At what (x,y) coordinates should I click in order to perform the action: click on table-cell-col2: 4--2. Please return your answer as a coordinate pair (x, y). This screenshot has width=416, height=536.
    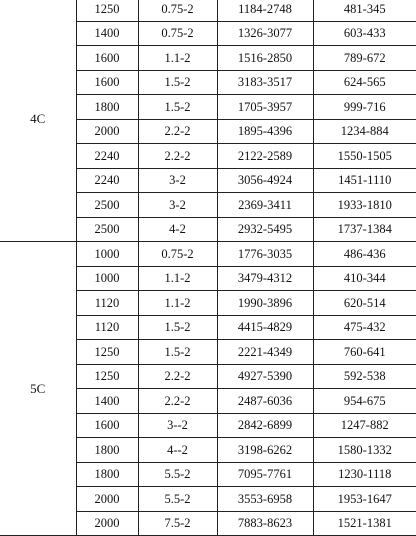
    Looking at the image, I should click on (177, 450).